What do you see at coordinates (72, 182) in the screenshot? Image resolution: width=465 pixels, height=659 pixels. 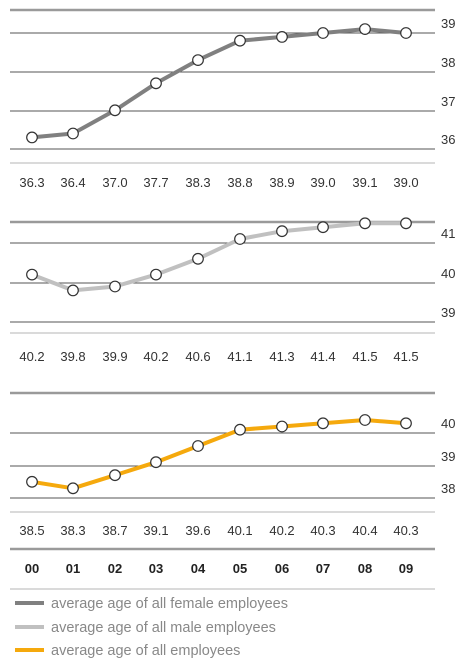 I see `data-label: 36.4` at bounding box center [72, 182].